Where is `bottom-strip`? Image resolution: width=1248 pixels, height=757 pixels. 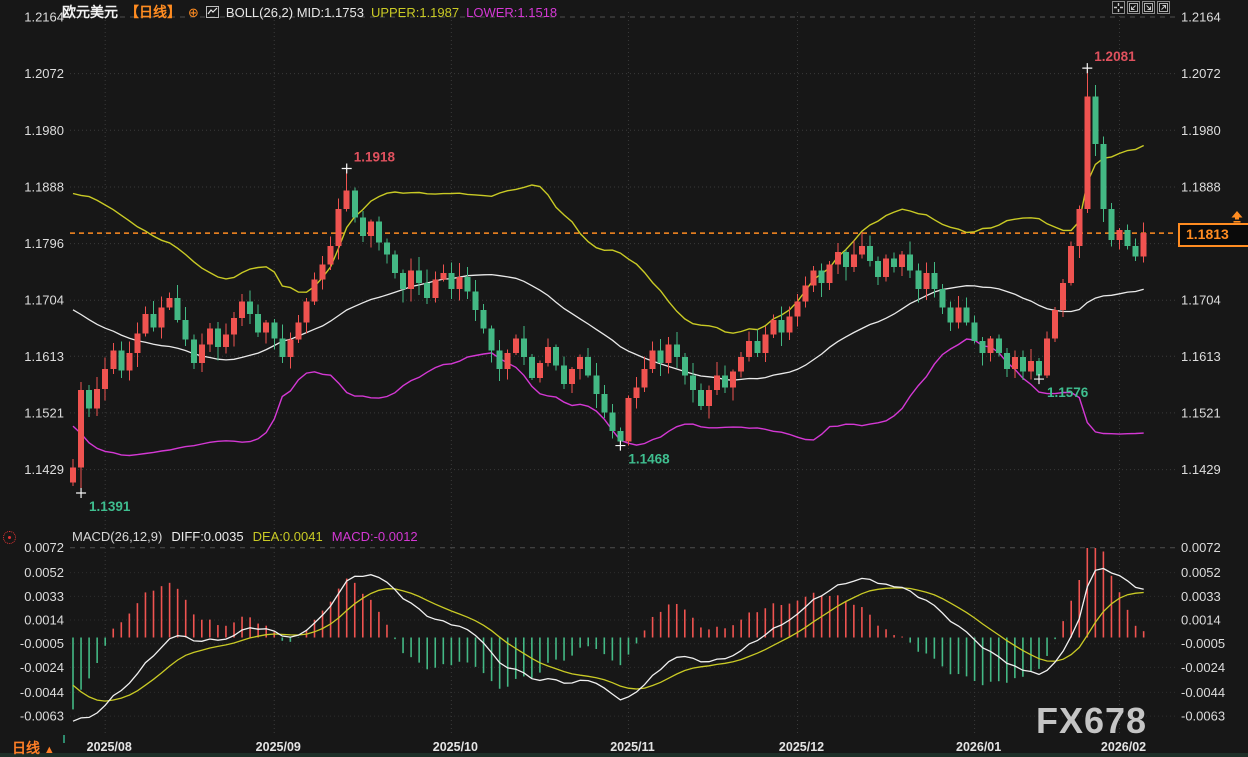
bottom-strip is located at coordinates (624, 755).